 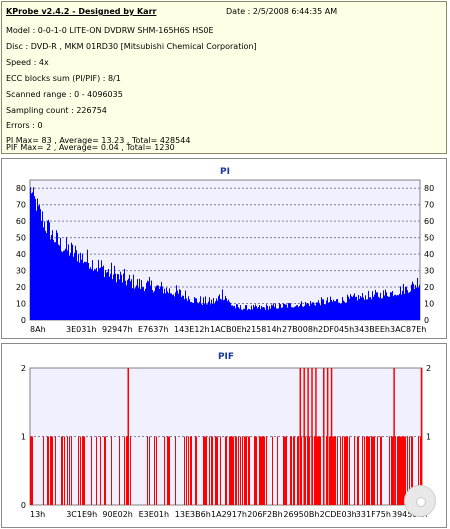 What do you see at coordinates (21, 221) in the screenshot?
I see `pi-y-tick-left: 60` at bounding box center [21, 221].